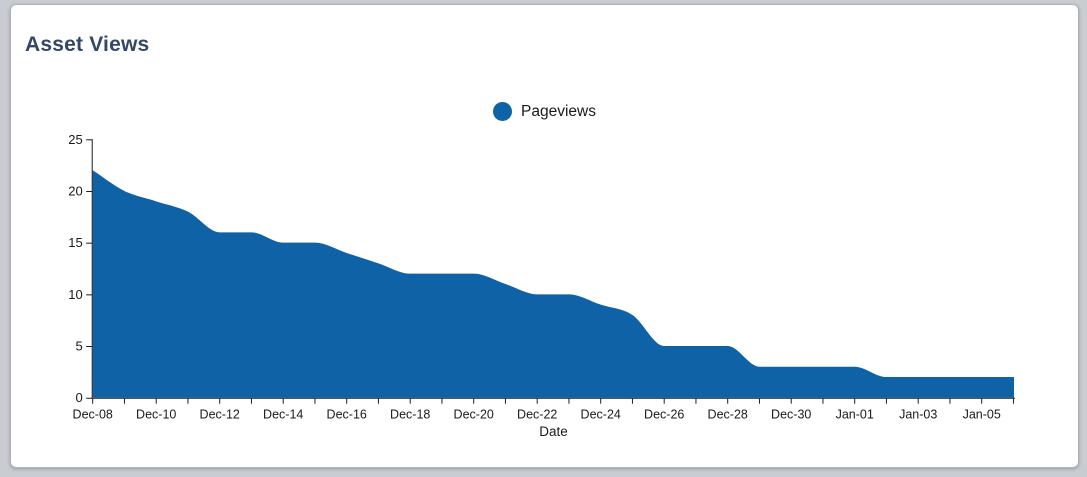  What do you see at coordinates (283, 415) in the screenshot?
I see `x-tick-label: Dec-14` at bounding box center [283, 415].